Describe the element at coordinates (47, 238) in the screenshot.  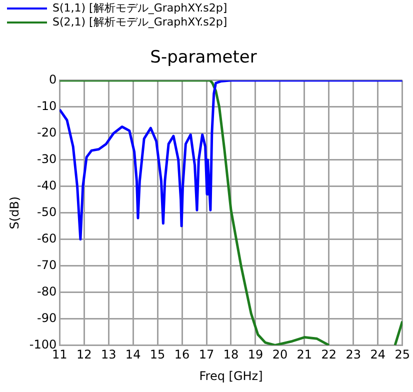
I see `y-tick-label: -60` at that location.